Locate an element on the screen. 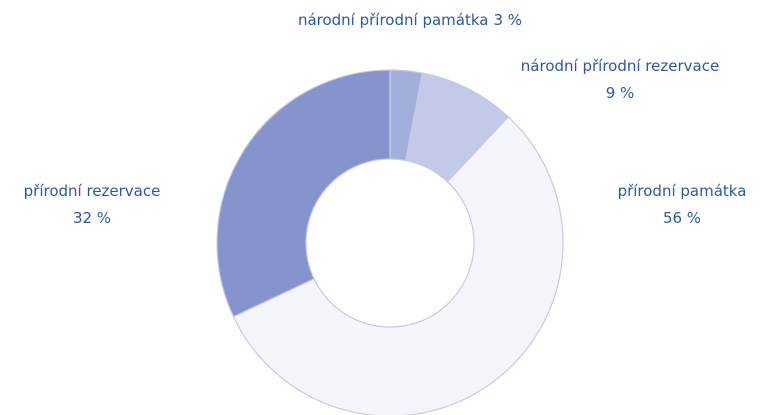 This screenshot has width=768, height=415. slice-label: národní přírodní památka 3 % is located at coordinates (410, 20).